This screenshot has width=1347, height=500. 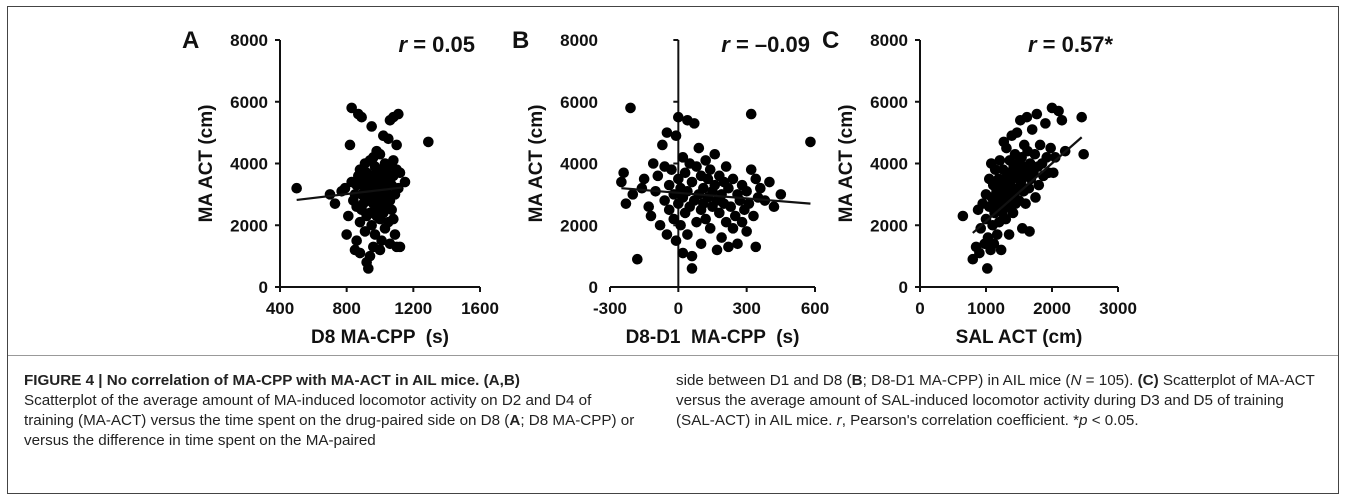 What do you see at coordinates (986, 308) in the screenshot?
I see `x-tick-label: 1000` at bounding box center [986, 308].